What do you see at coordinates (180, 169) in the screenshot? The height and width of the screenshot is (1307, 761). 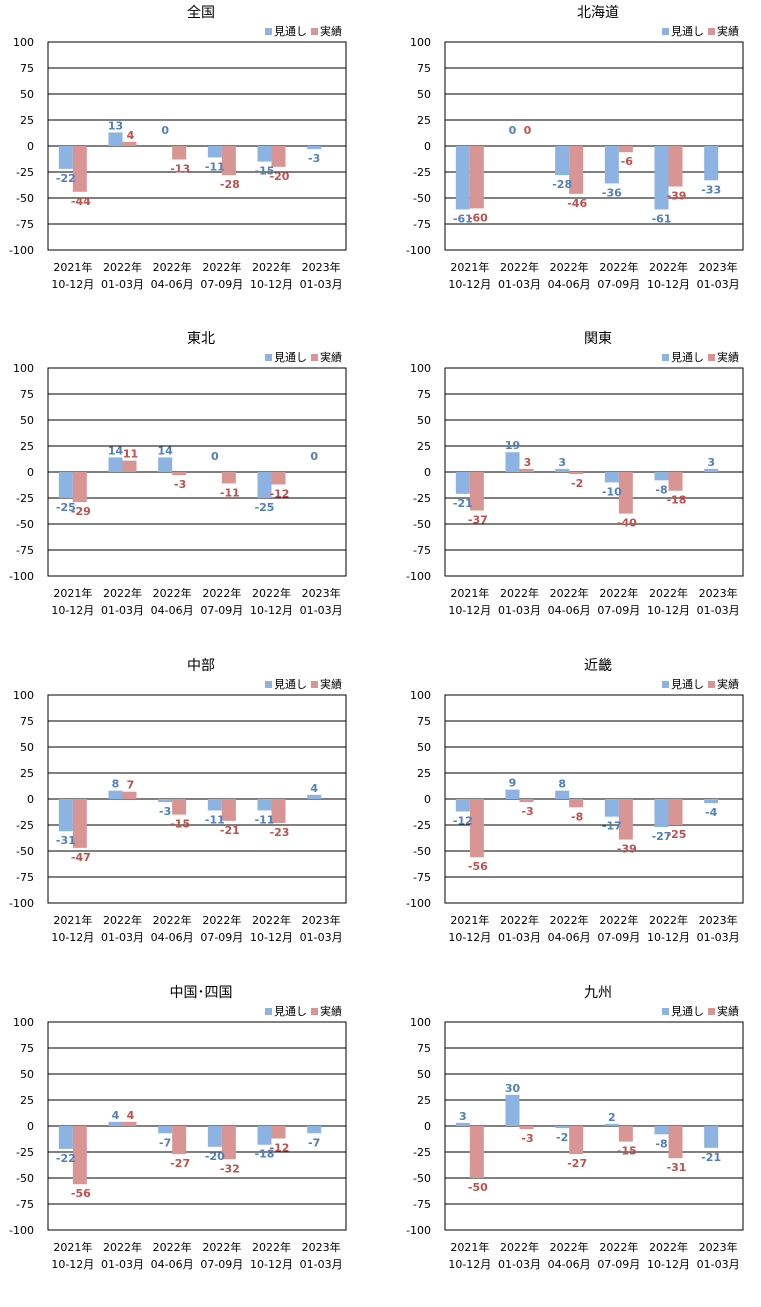 I see `data-label-actual: -13` at bounding box center [180, 169].